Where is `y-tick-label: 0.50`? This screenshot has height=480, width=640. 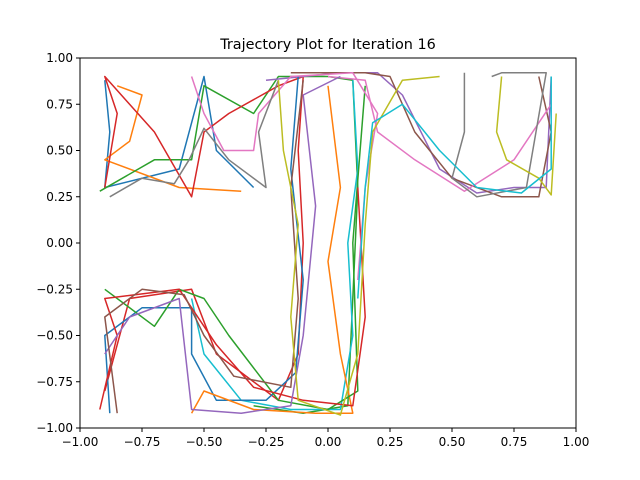 y-tick-label: 0.50 is located at coordinates (59, 151).